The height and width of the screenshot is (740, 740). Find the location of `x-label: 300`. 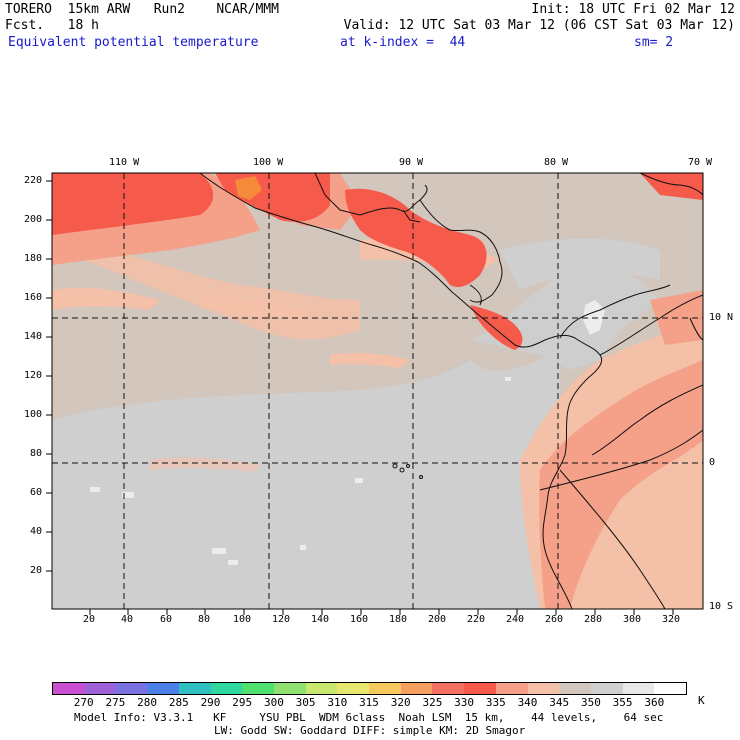

x-label: 300 is located at coordinates (632, 619).